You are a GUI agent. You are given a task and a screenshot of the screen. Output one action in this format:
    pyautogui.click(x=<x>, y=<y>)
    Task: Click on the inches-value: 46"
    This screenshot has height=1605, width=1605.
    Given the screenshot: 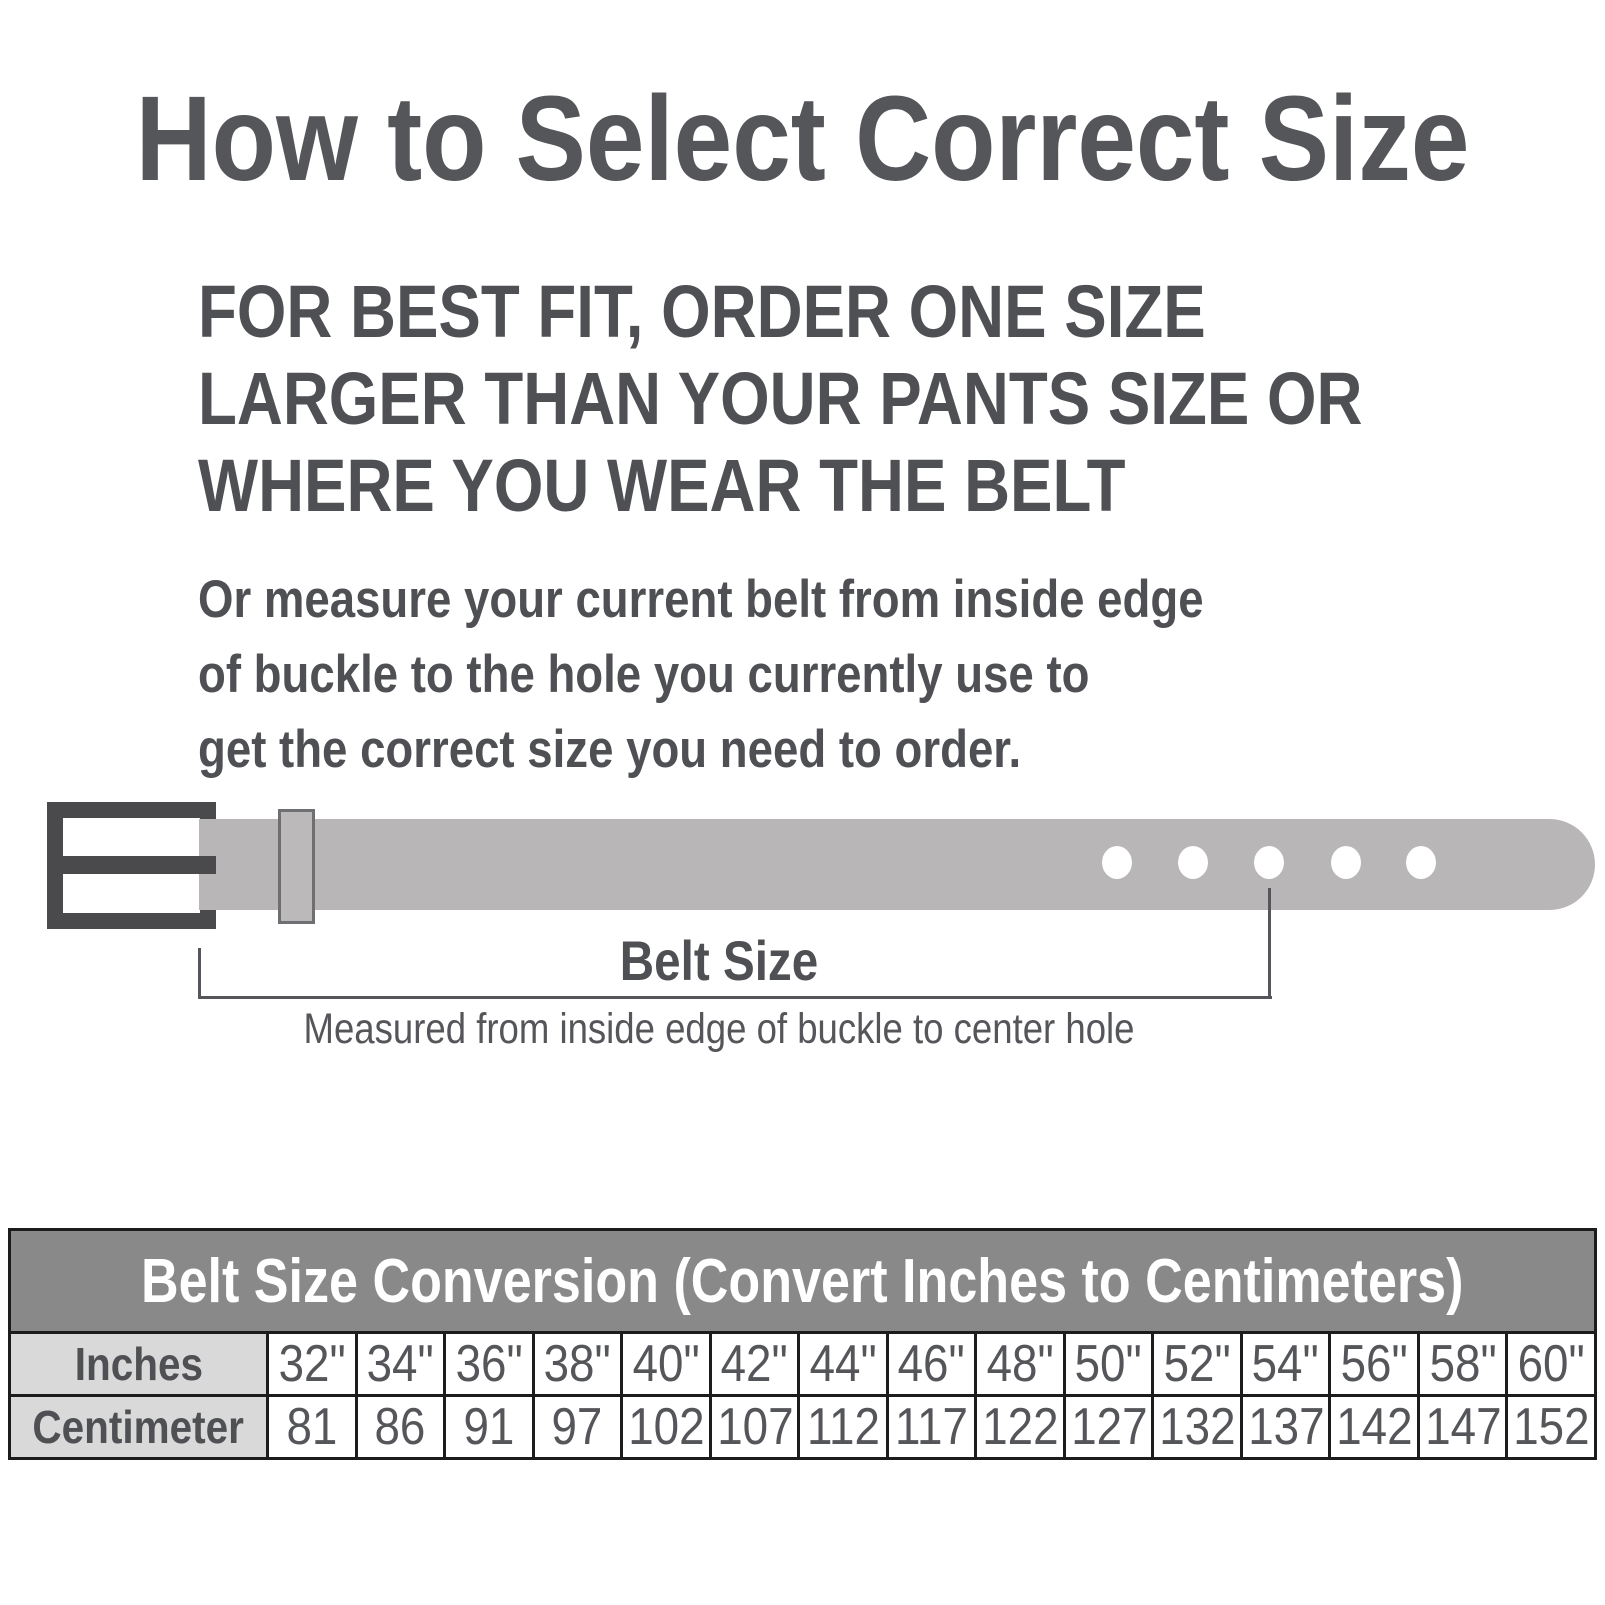 What is the action you would take?
    pyautogui.click(x=931, y=1364)
    